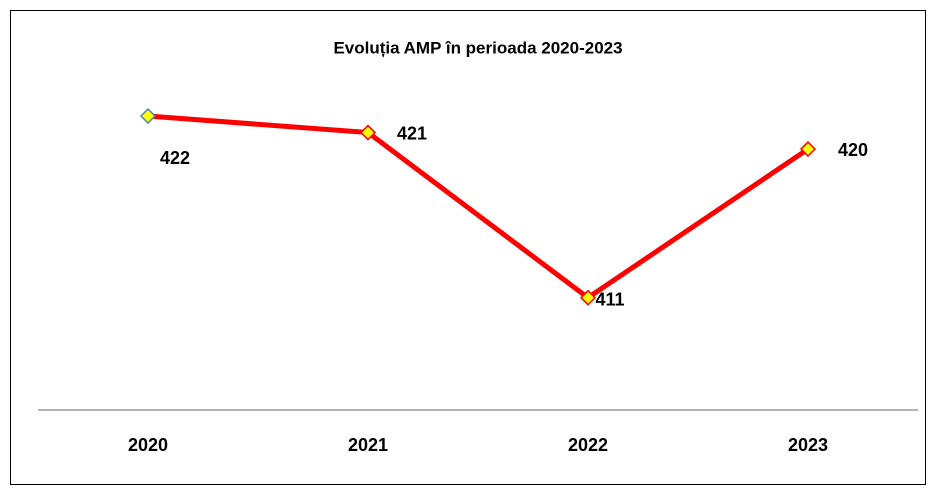  I want to click on x-tick-label: 2020, so click(148, 445).